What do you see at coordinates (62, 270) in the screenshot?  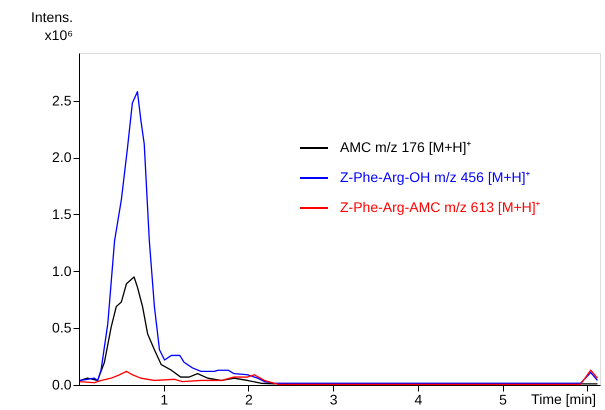 I see `y-tick-label: 1.0` at bounding box center [62, 270].